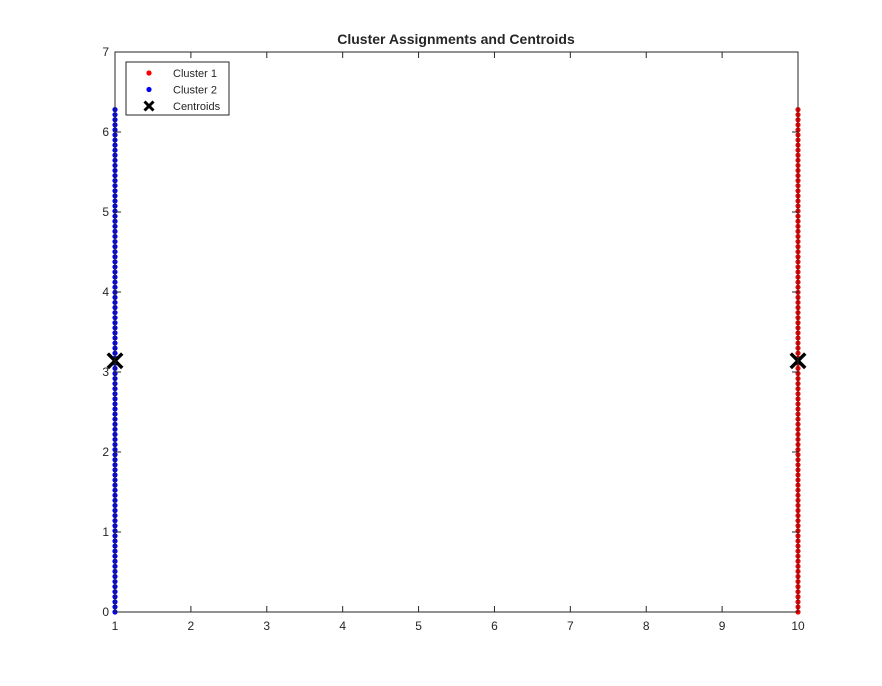  What do you see at coordinates (105, 612) in the screenshot?
I see `y-tick-label: 0` at bounding box center [105, 612].